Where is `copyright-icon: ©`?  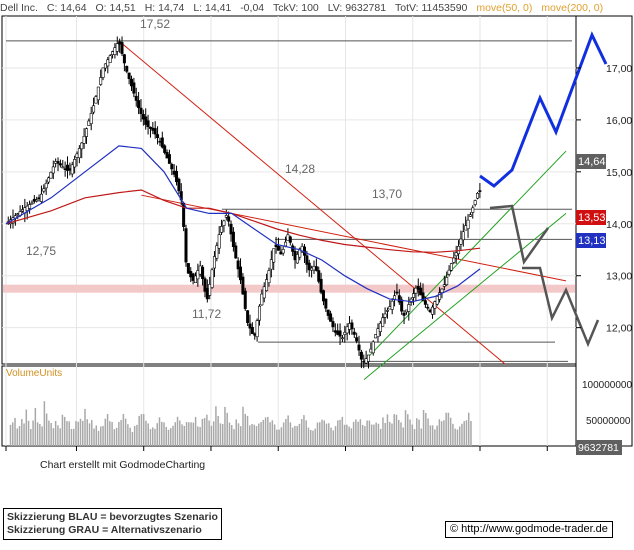 copyright-icon: © is located at coordinates (454, 529).